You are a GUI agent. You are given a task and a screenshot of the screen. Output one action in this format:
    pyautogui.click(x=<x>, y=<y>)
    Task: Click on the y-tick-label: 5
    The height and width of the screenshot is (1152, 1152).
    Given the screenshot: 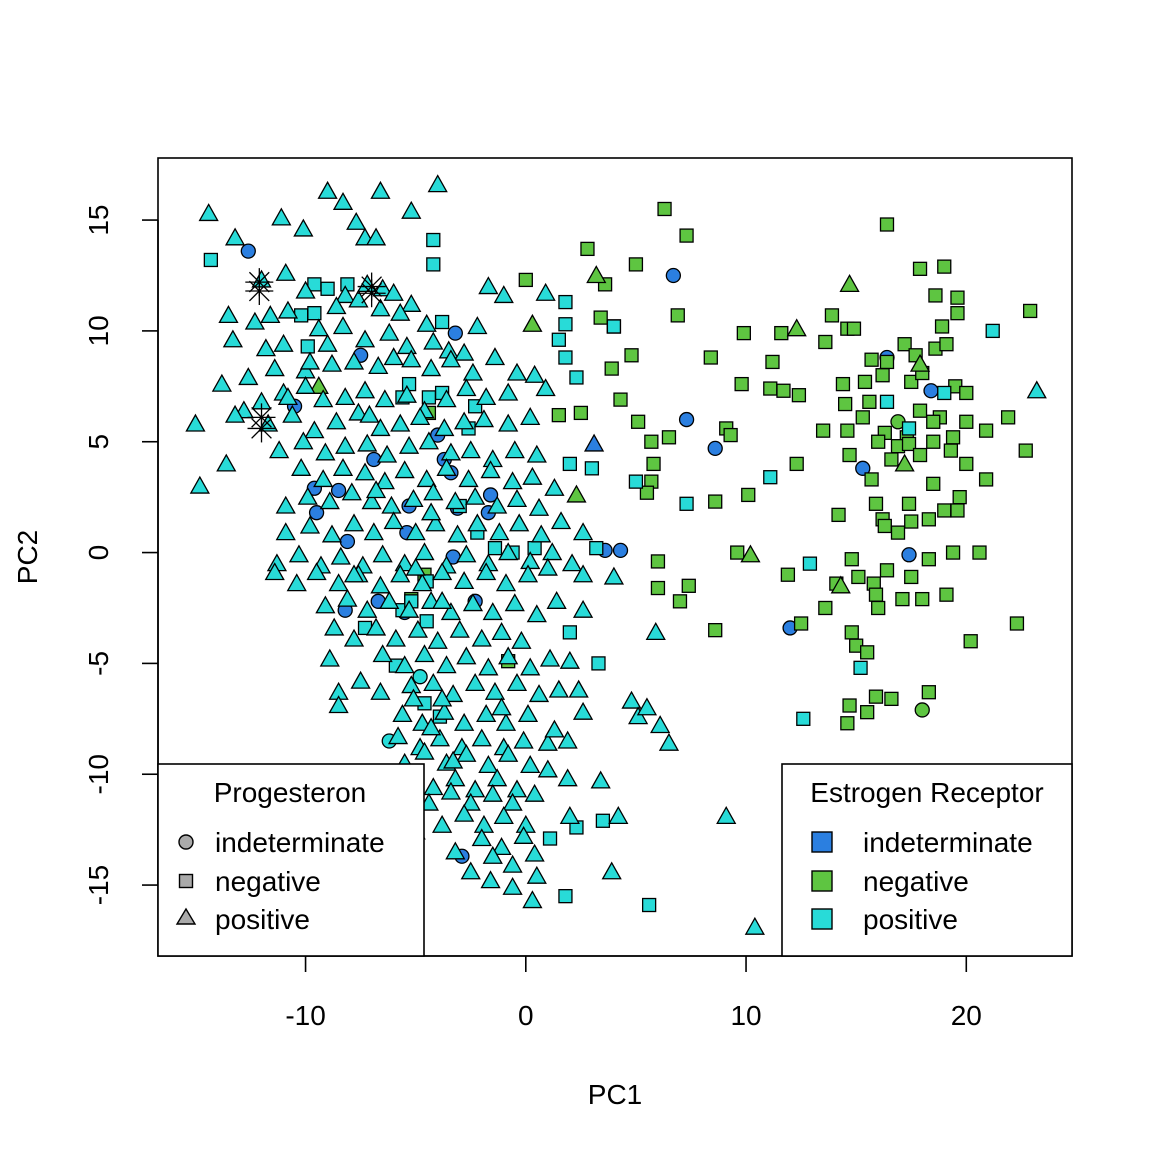 What is the action you would take?
    pyautogui.click(x=98, y=442)
    